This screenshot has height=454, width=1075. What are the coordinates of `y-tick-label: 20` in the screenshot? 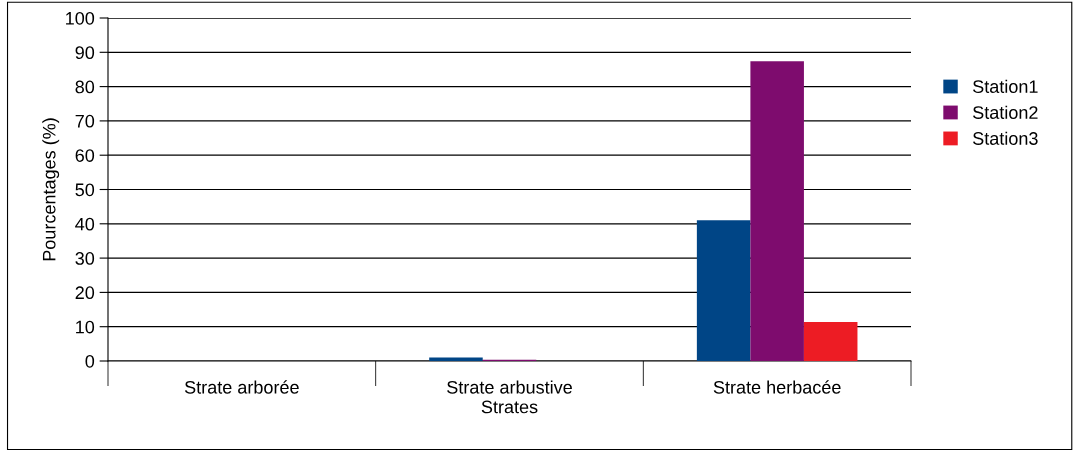 It's located at (85, 293).